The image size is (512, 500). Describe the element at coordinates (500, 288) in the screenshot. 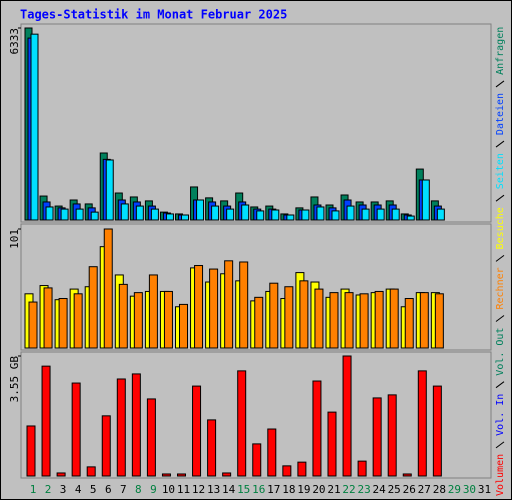

I see `legend-entry: Rechner` at that location.